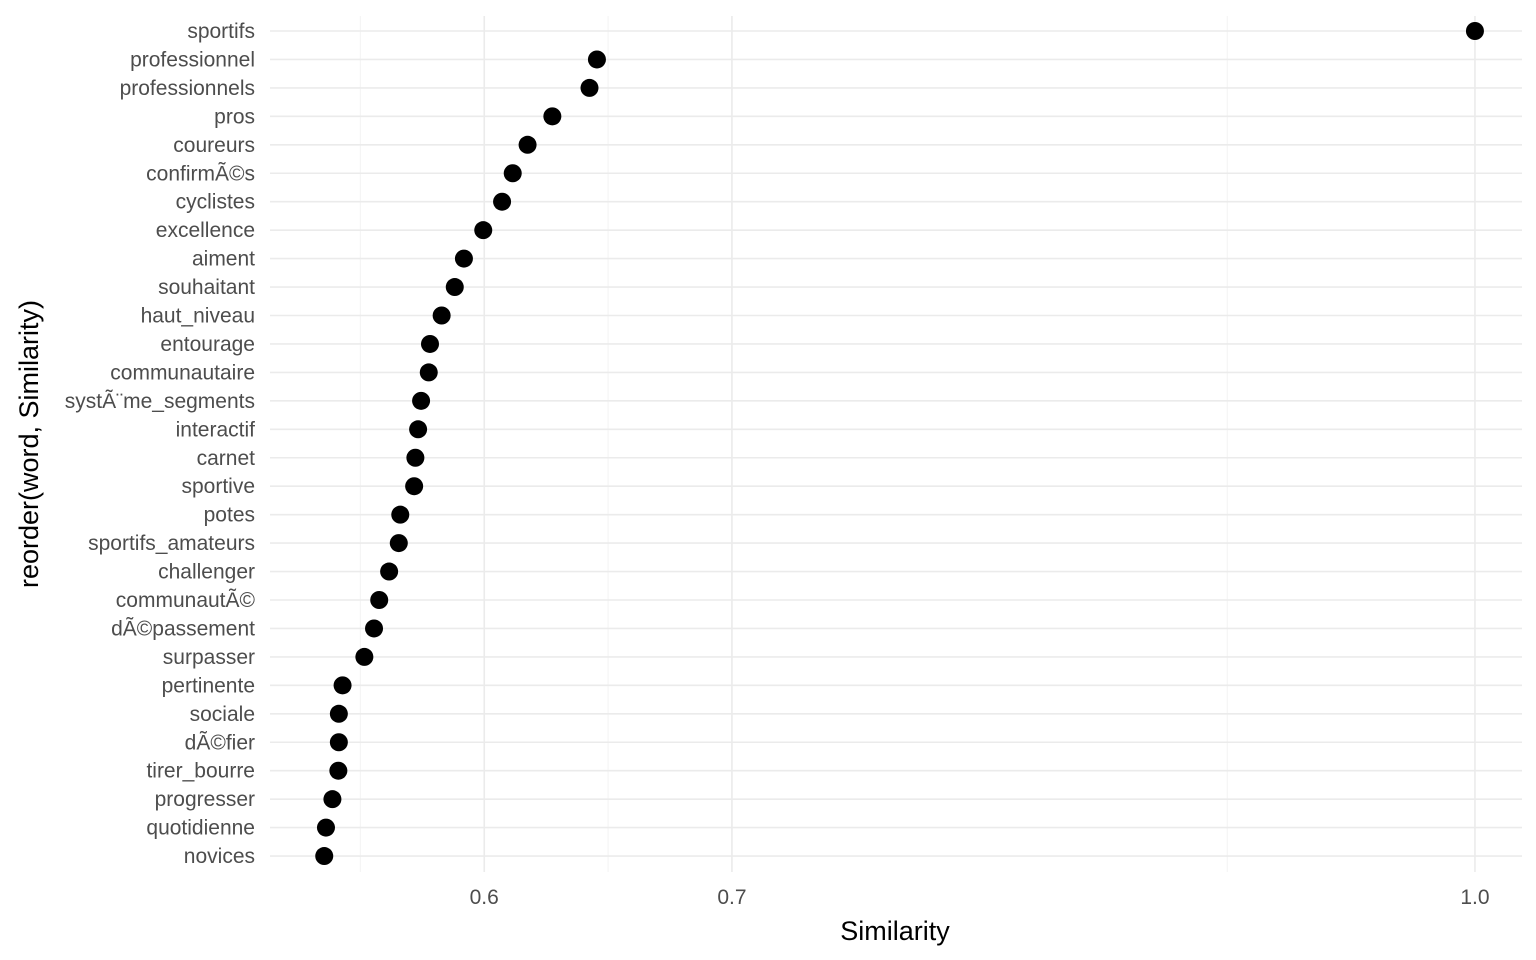 The width and height of the screenshot is (1536, 960). Describe the element at coordinates (182, 372) in the screenshot. I see `y-tick-label: communautaire` at that location.